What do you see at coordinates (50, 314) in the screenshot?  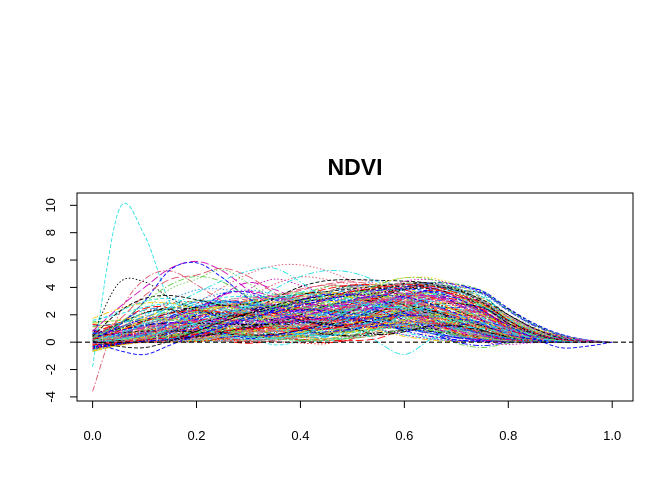 I see `y-tick-label: 2` at bounding box center [50, 314].